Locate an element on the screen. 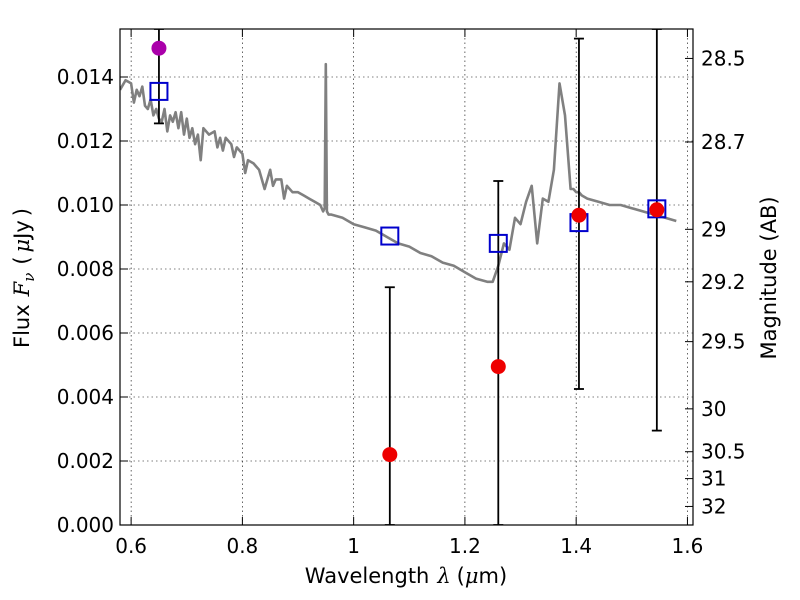  y2-tick-label: 28.7 is located at coordinates (723, 142).